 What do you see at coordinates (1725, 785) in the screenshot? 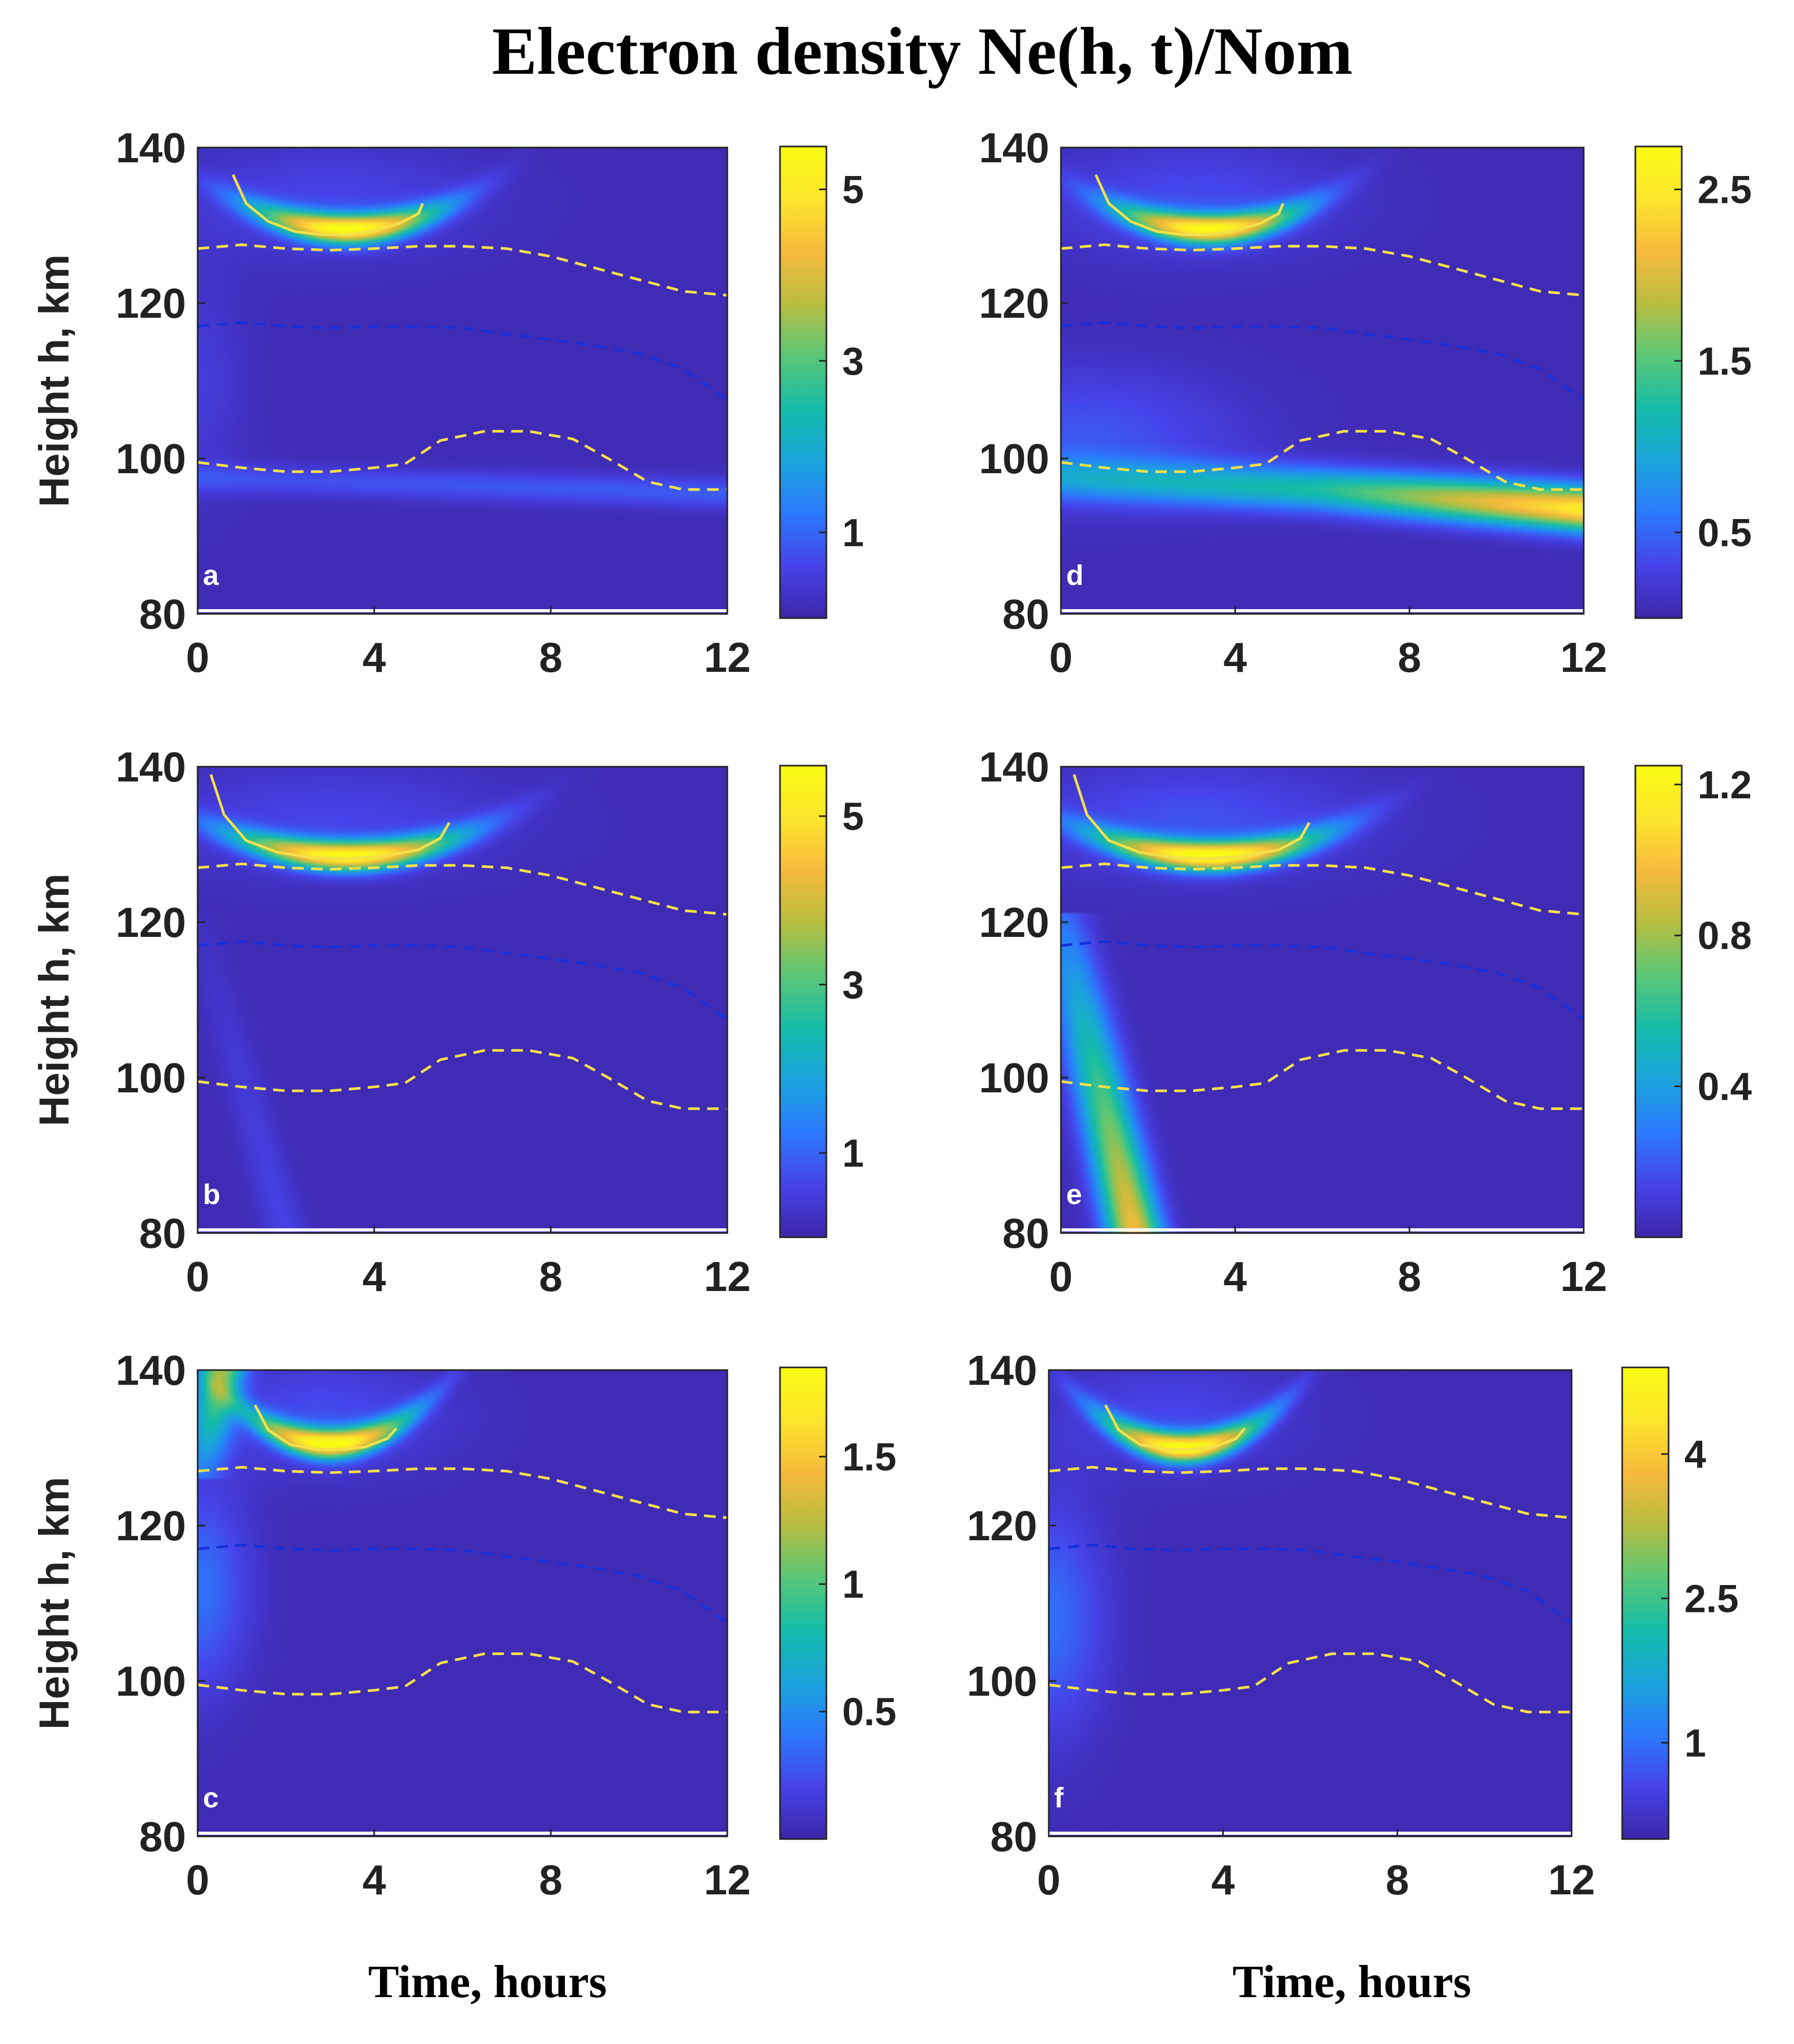
I see `colorbar-tick-label: 1.2` at bounding box center [1725, 785].